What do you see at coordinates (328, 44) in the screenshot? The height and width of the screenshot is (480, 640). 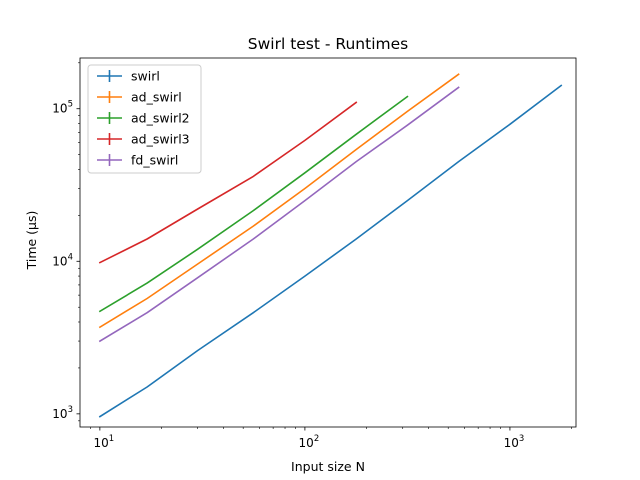 I see `chart-title: Swirl test - Runtimes` at bounding box center [328, 44].